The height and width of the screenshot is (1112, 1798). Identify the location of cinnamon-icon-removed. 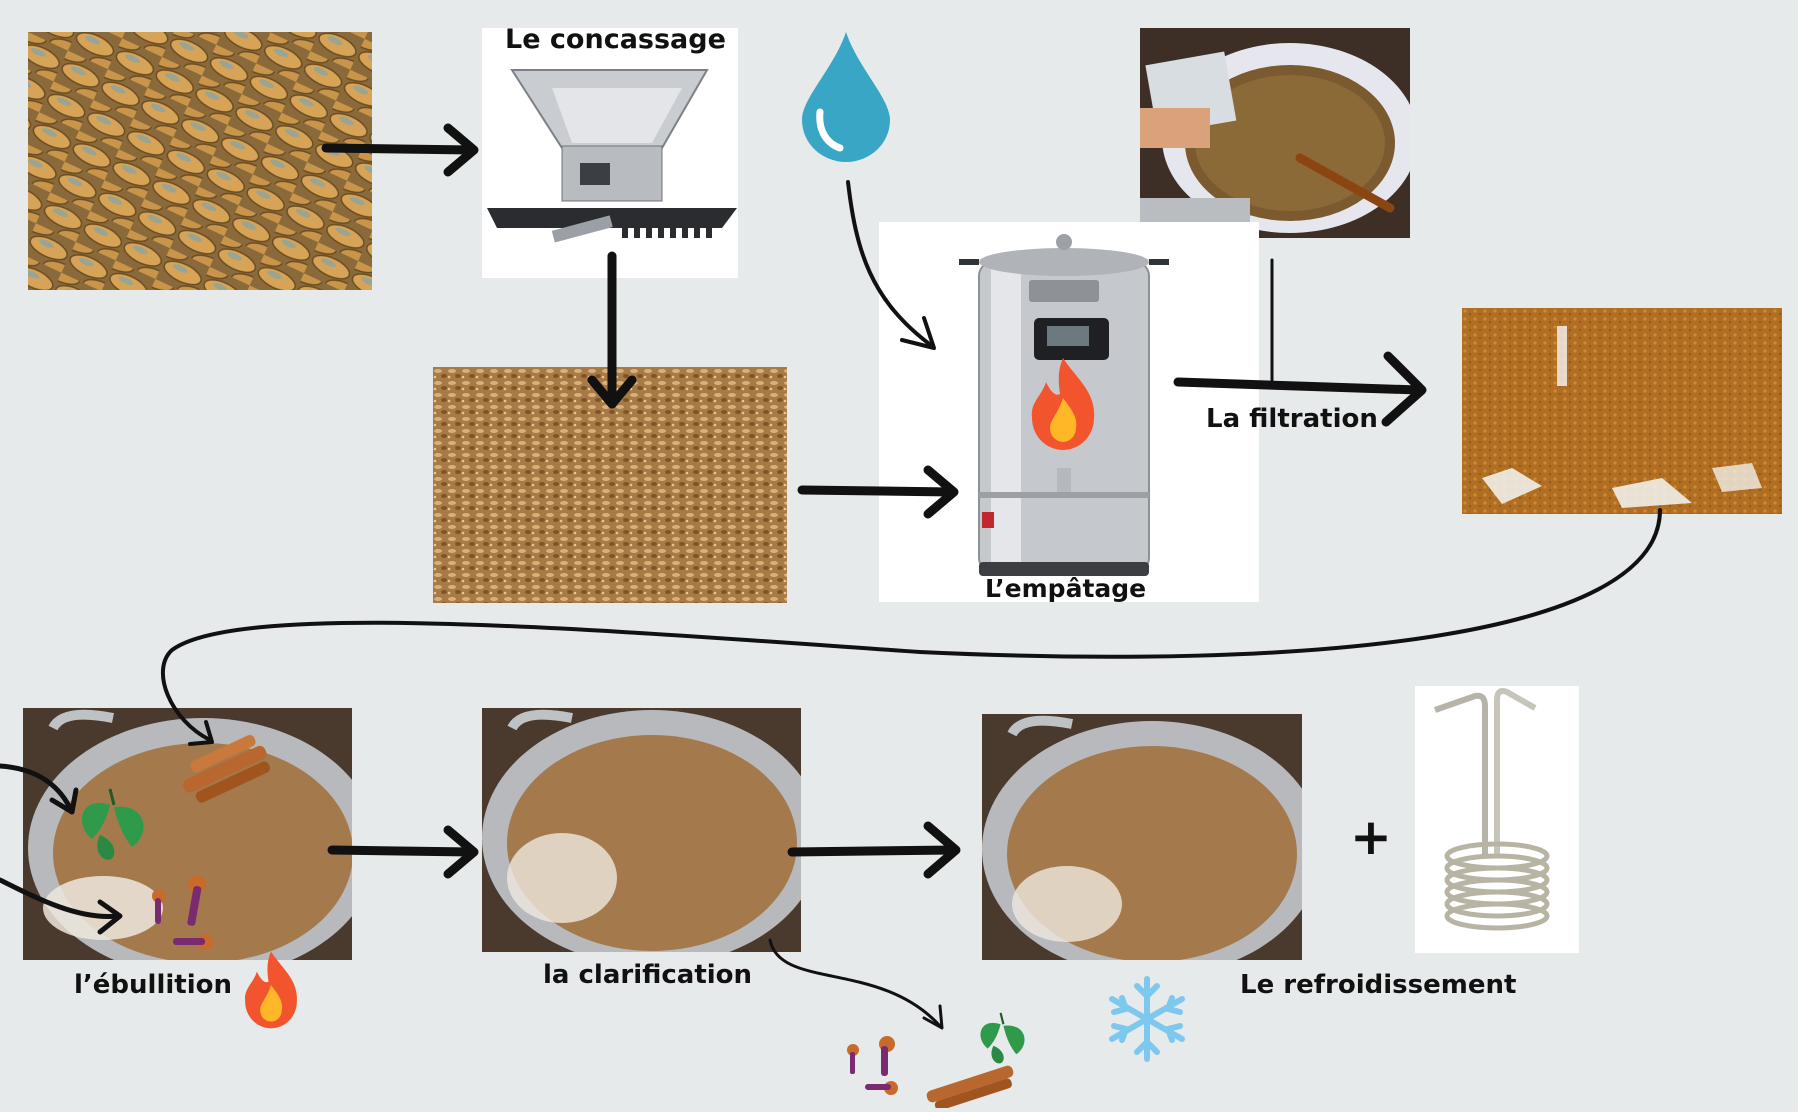
(970, 1086).